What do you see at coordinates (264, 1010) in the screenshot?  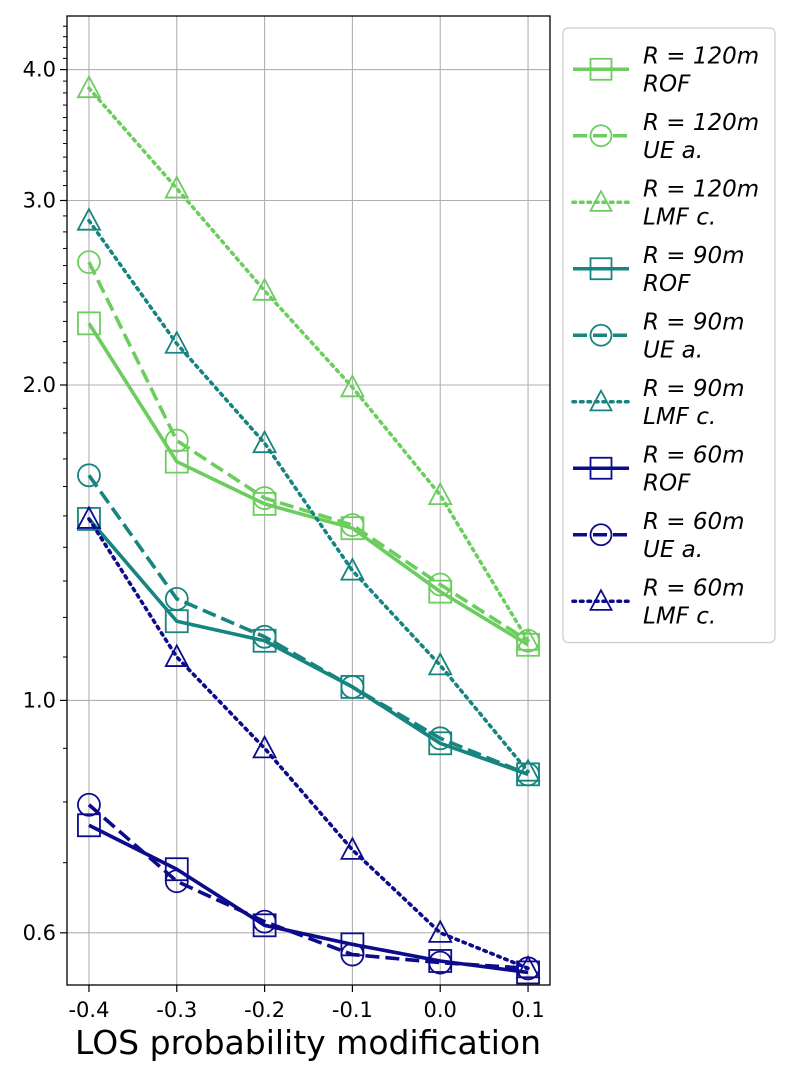 I see `x-tick-label: -0.2` at bounding box center [264, 1010].